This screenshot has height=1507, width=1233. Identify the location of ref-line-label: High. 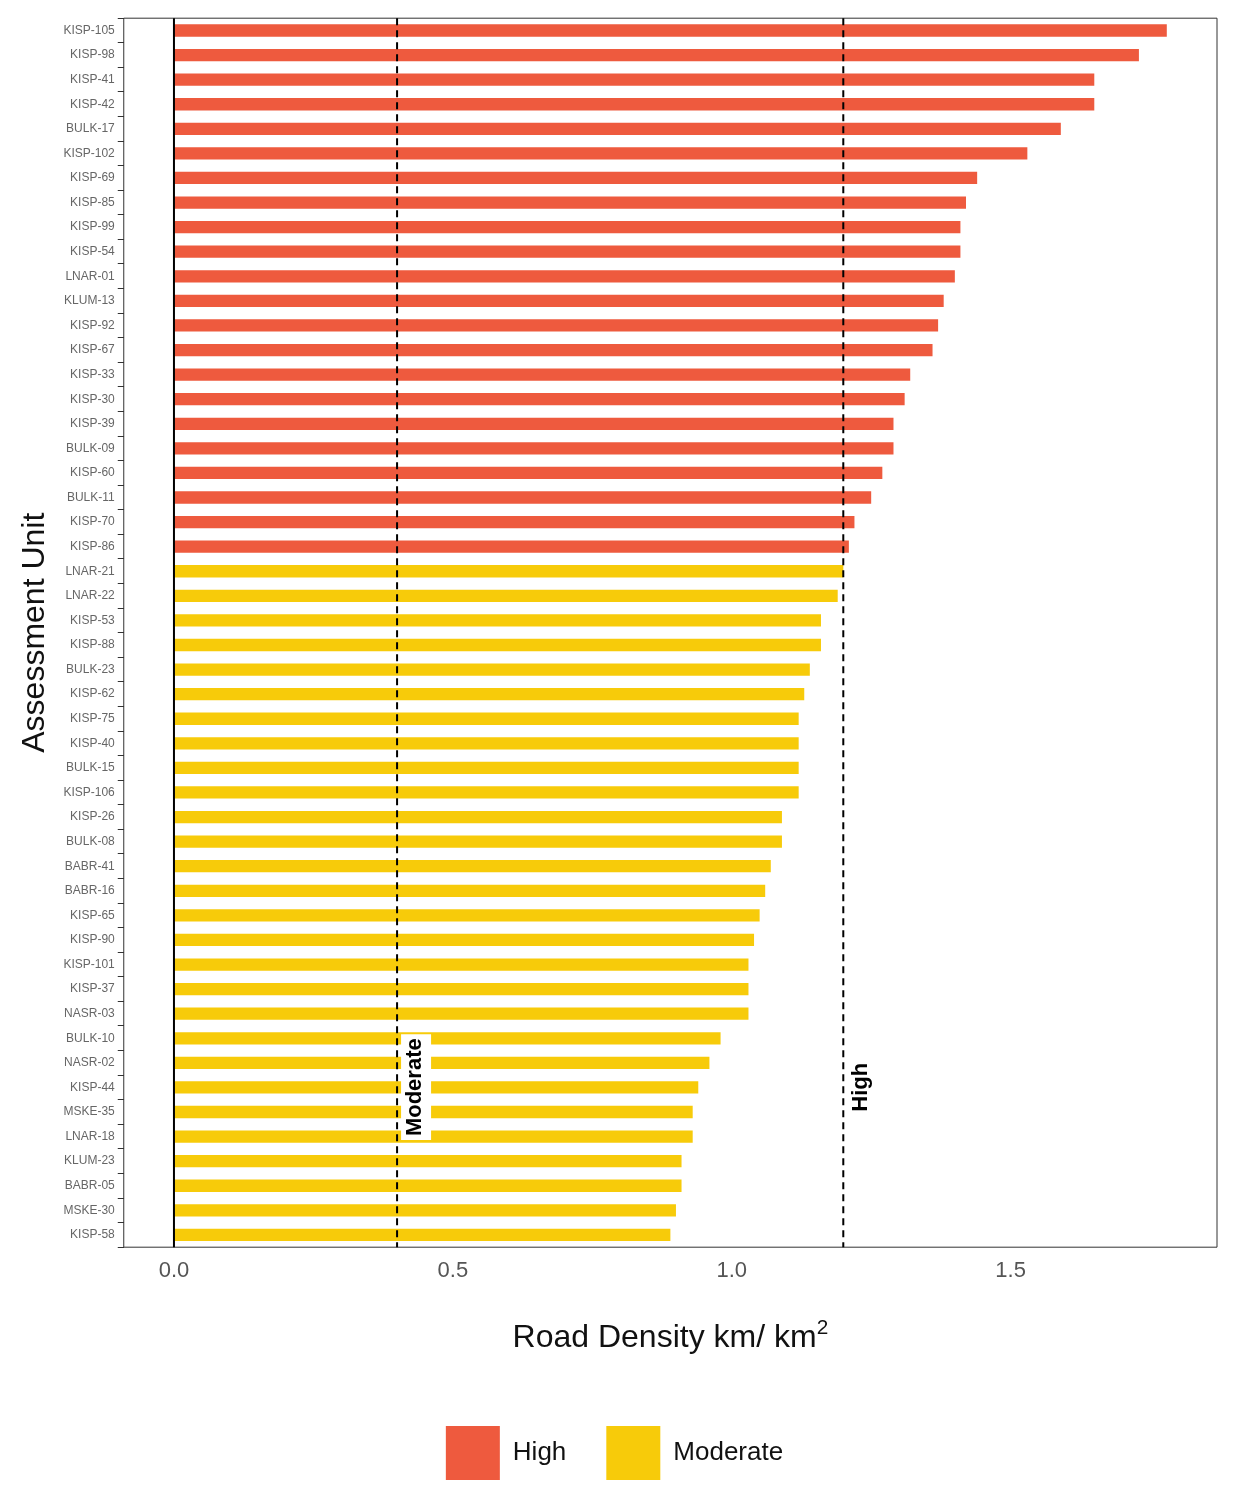
(860, 1087).